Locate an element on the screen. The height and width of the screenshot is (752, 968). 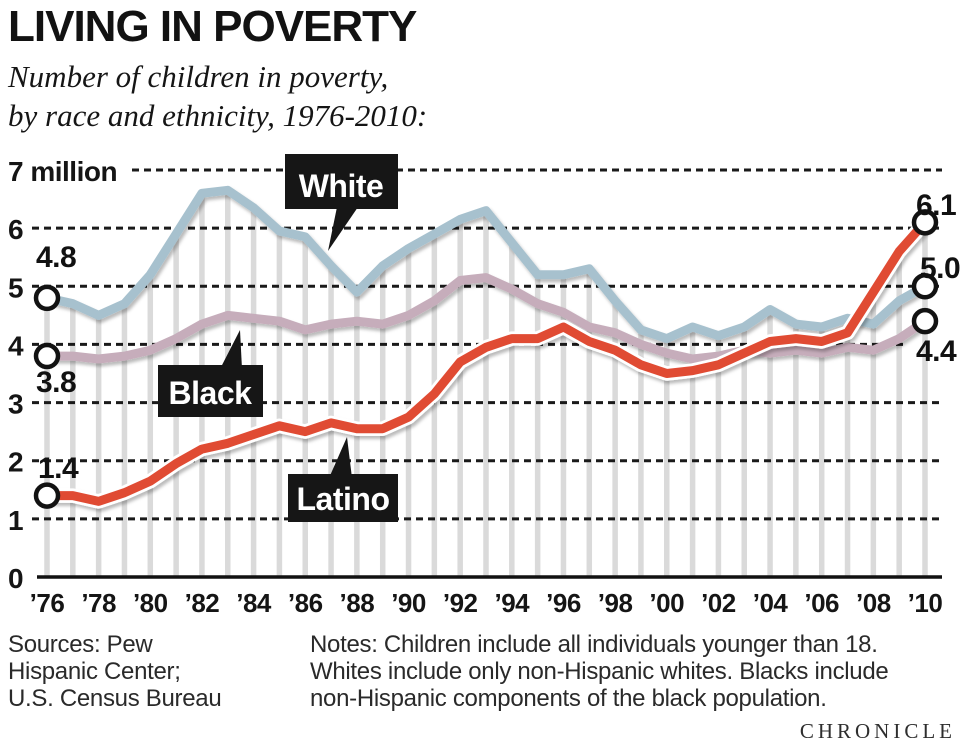
value-label-3.8: 3.8 is located at coordinates (56, 382).